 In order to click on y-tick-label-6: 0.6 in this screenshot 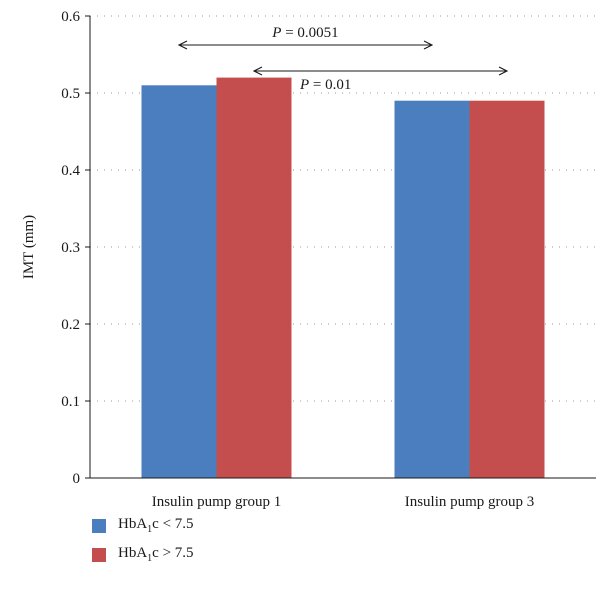, I will do `click(70, 17)`.